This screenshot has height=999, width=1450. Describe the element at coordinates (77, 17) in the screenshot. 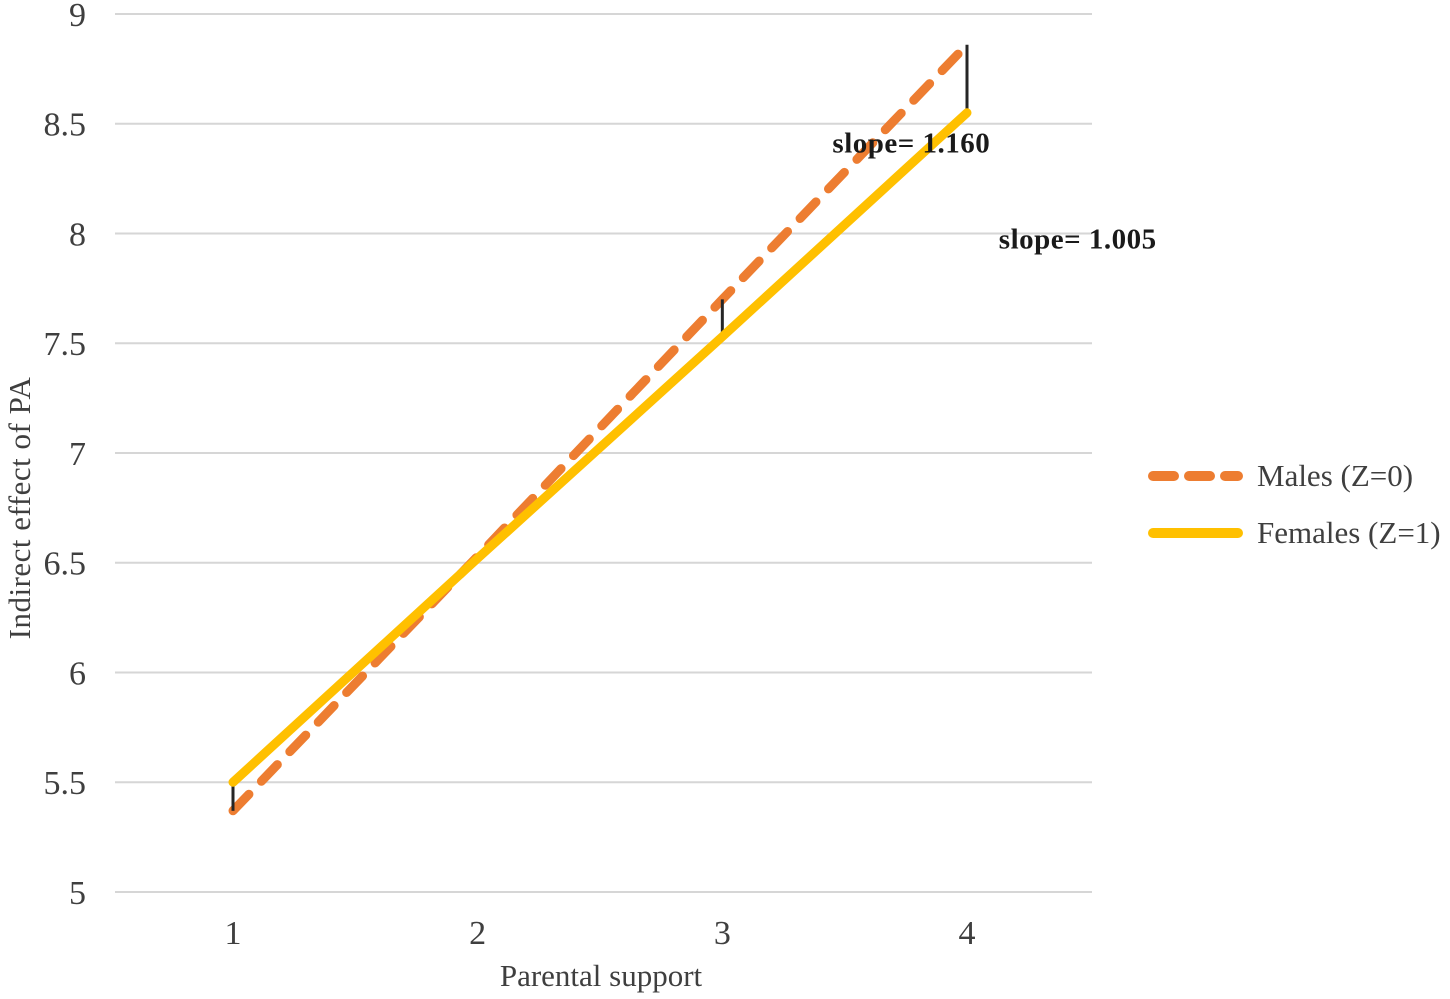

I see `y-tick-label: 9` at that location.